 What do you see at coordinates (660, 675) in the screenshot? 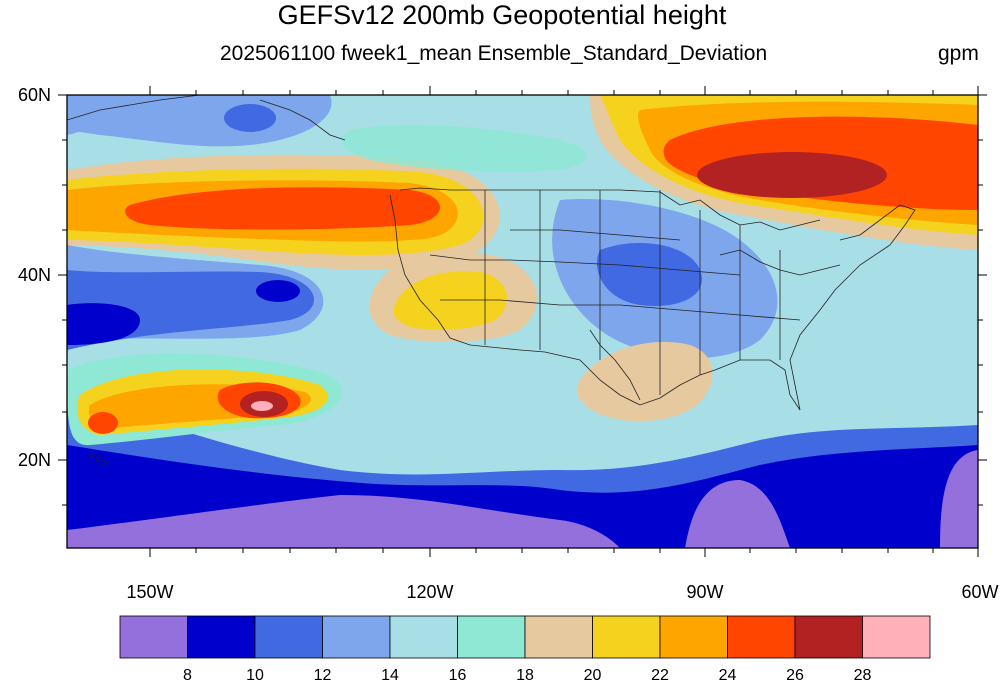
I see `colorbar-label: 22` at bounding box center [660, 675].